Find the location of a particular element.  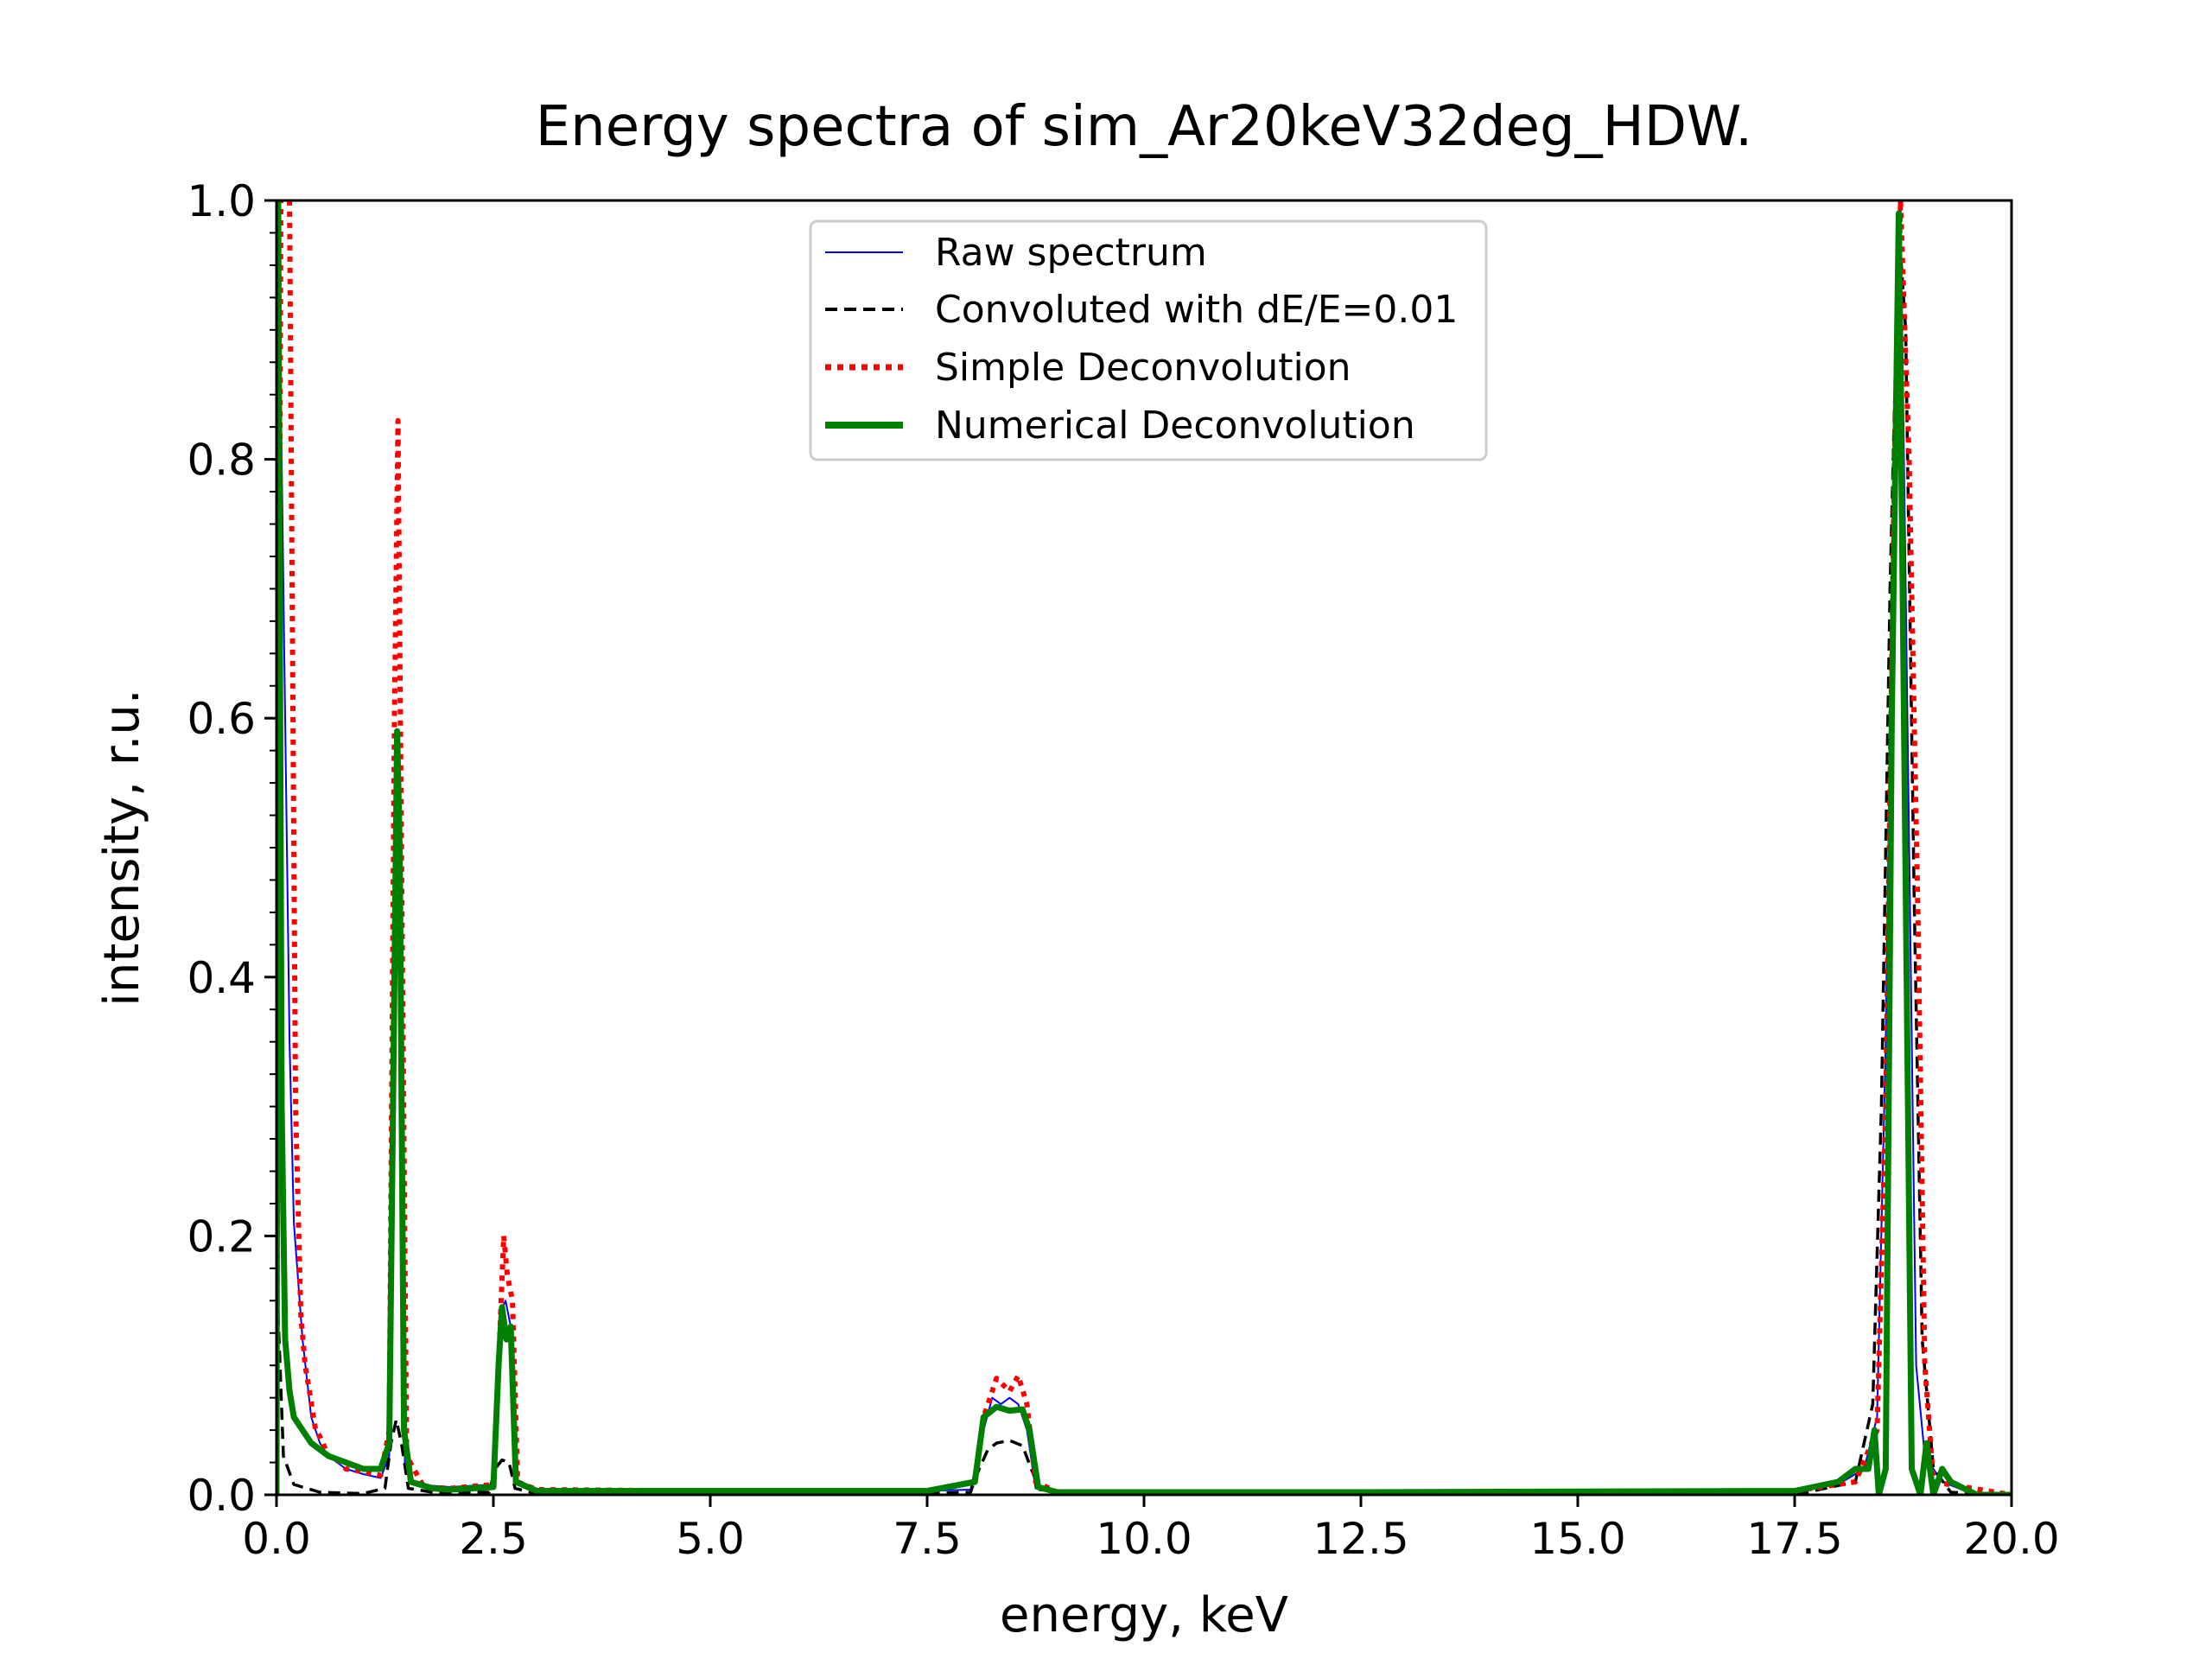

legend-label-raw: Raw spectrum is located at coordinates (1071, 253).